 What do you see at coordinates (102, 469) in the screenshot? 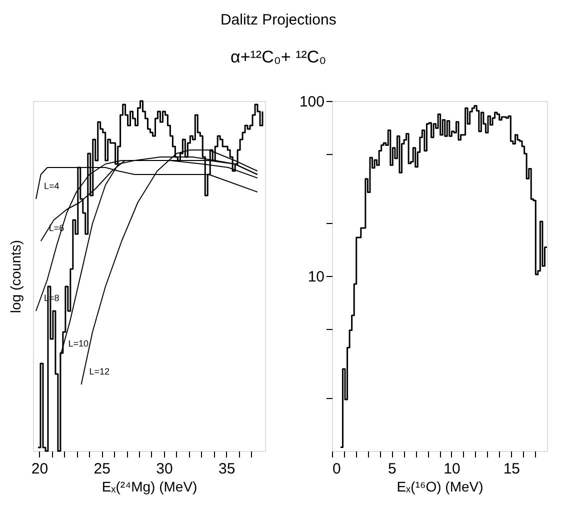
I see `x-tick-label: 25` at bounding box center [102, 469].